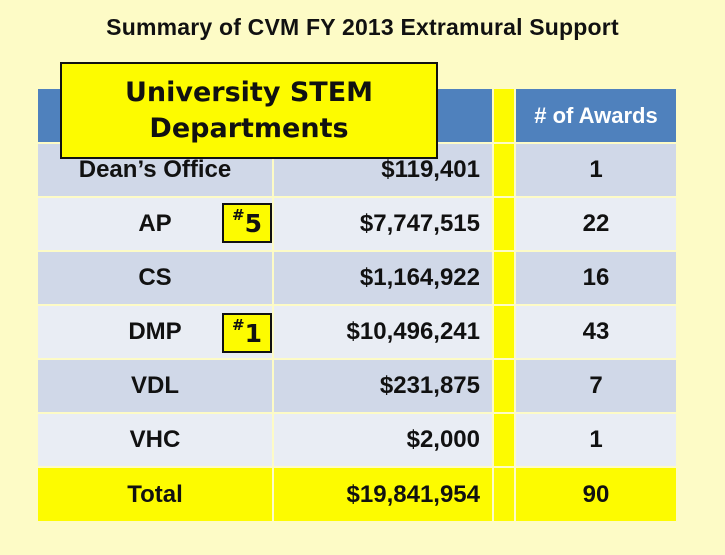  I want to click on callout-line-1: University STEM, so click(249, 92).